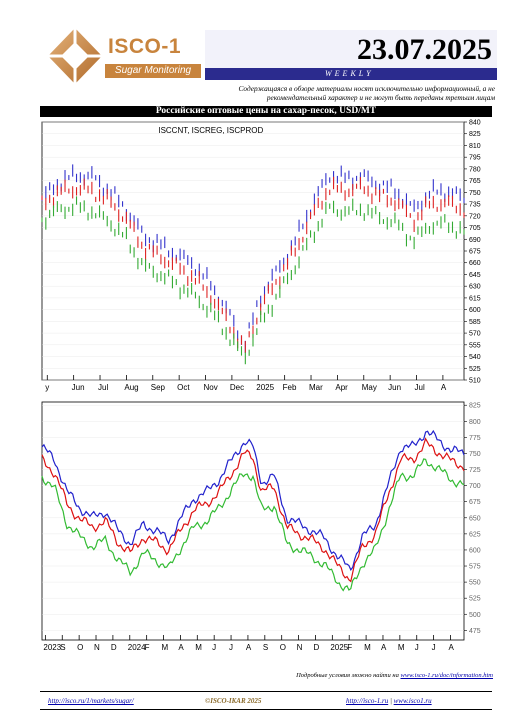 The image size is (512, 726). I want to click on footer-rule-bottom, so click(266, 709).